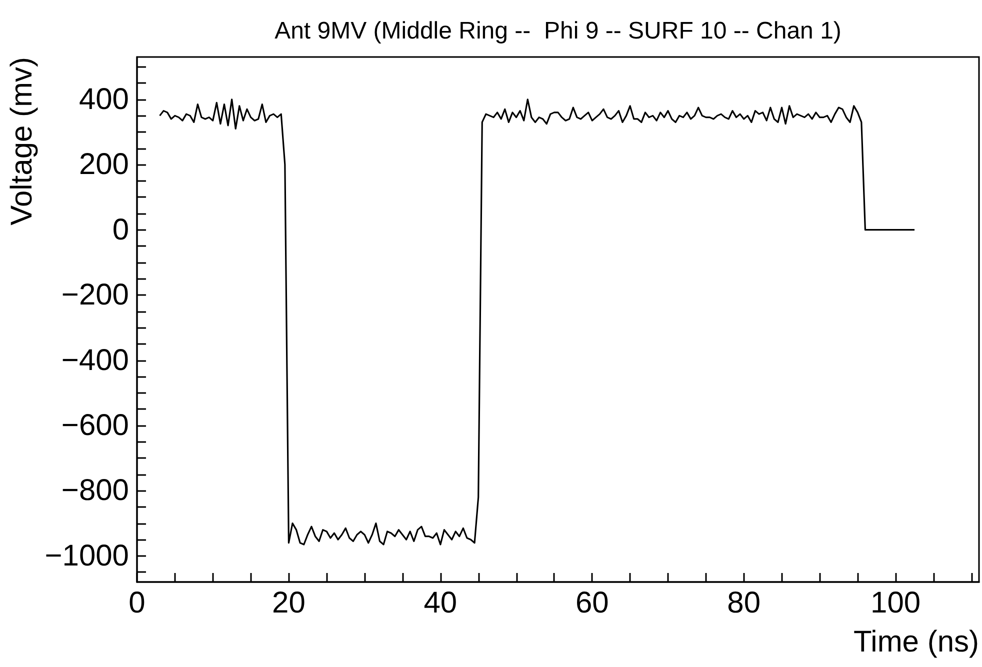 The width and height of the screenshot is (982, 667). I want to click on y-tick-label: 400, so click(103, 99).